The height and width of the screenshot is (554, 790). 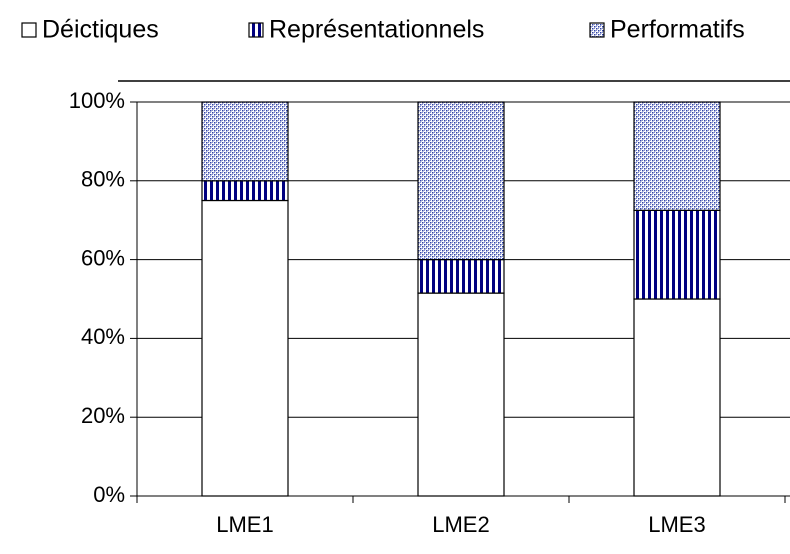 I want to click on y-tick-label: 40%, so click(x=103, y=336).